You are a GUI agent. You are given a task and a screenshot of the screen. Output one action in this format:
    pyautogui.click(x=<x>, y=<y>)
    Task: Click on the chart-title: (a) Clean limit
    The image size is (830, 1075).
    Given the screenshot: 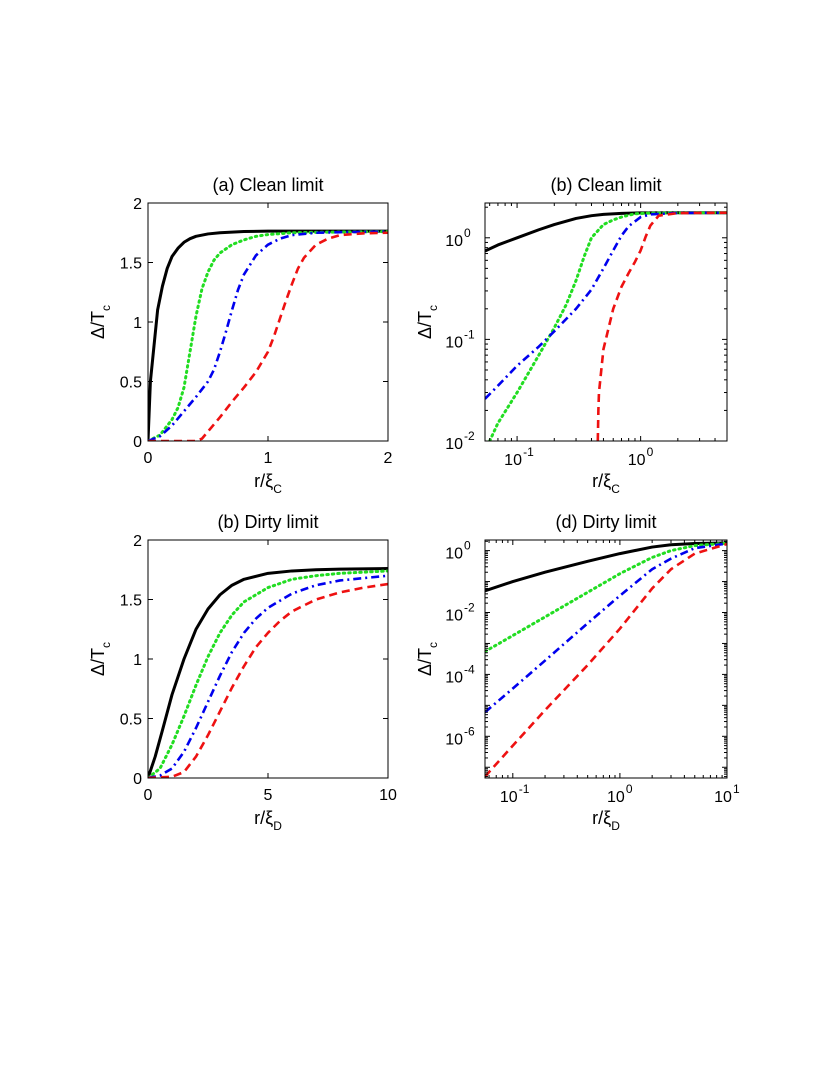 What is the action you would take?
    pyautogui.click(x=267, y=185)
    